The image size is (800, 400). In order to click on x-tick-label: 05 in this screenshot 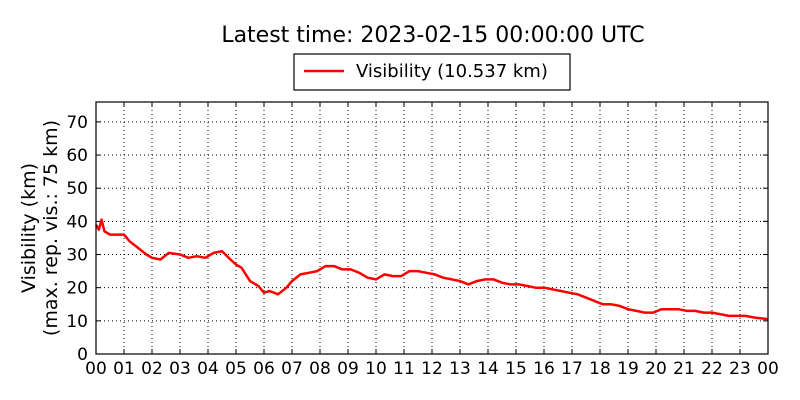, I will do `click(236, 369)`.